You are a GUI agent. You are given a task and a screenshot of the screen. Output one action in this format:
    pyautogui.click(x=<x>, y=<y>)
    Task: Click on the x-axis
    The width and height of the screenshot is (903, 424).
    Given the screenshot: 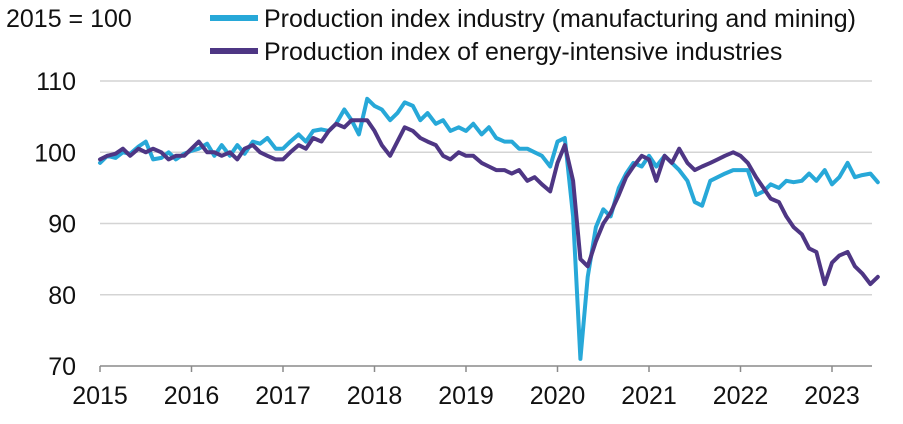 What is the action you would take?
    pyautogui.click(x=485, y=368)
    